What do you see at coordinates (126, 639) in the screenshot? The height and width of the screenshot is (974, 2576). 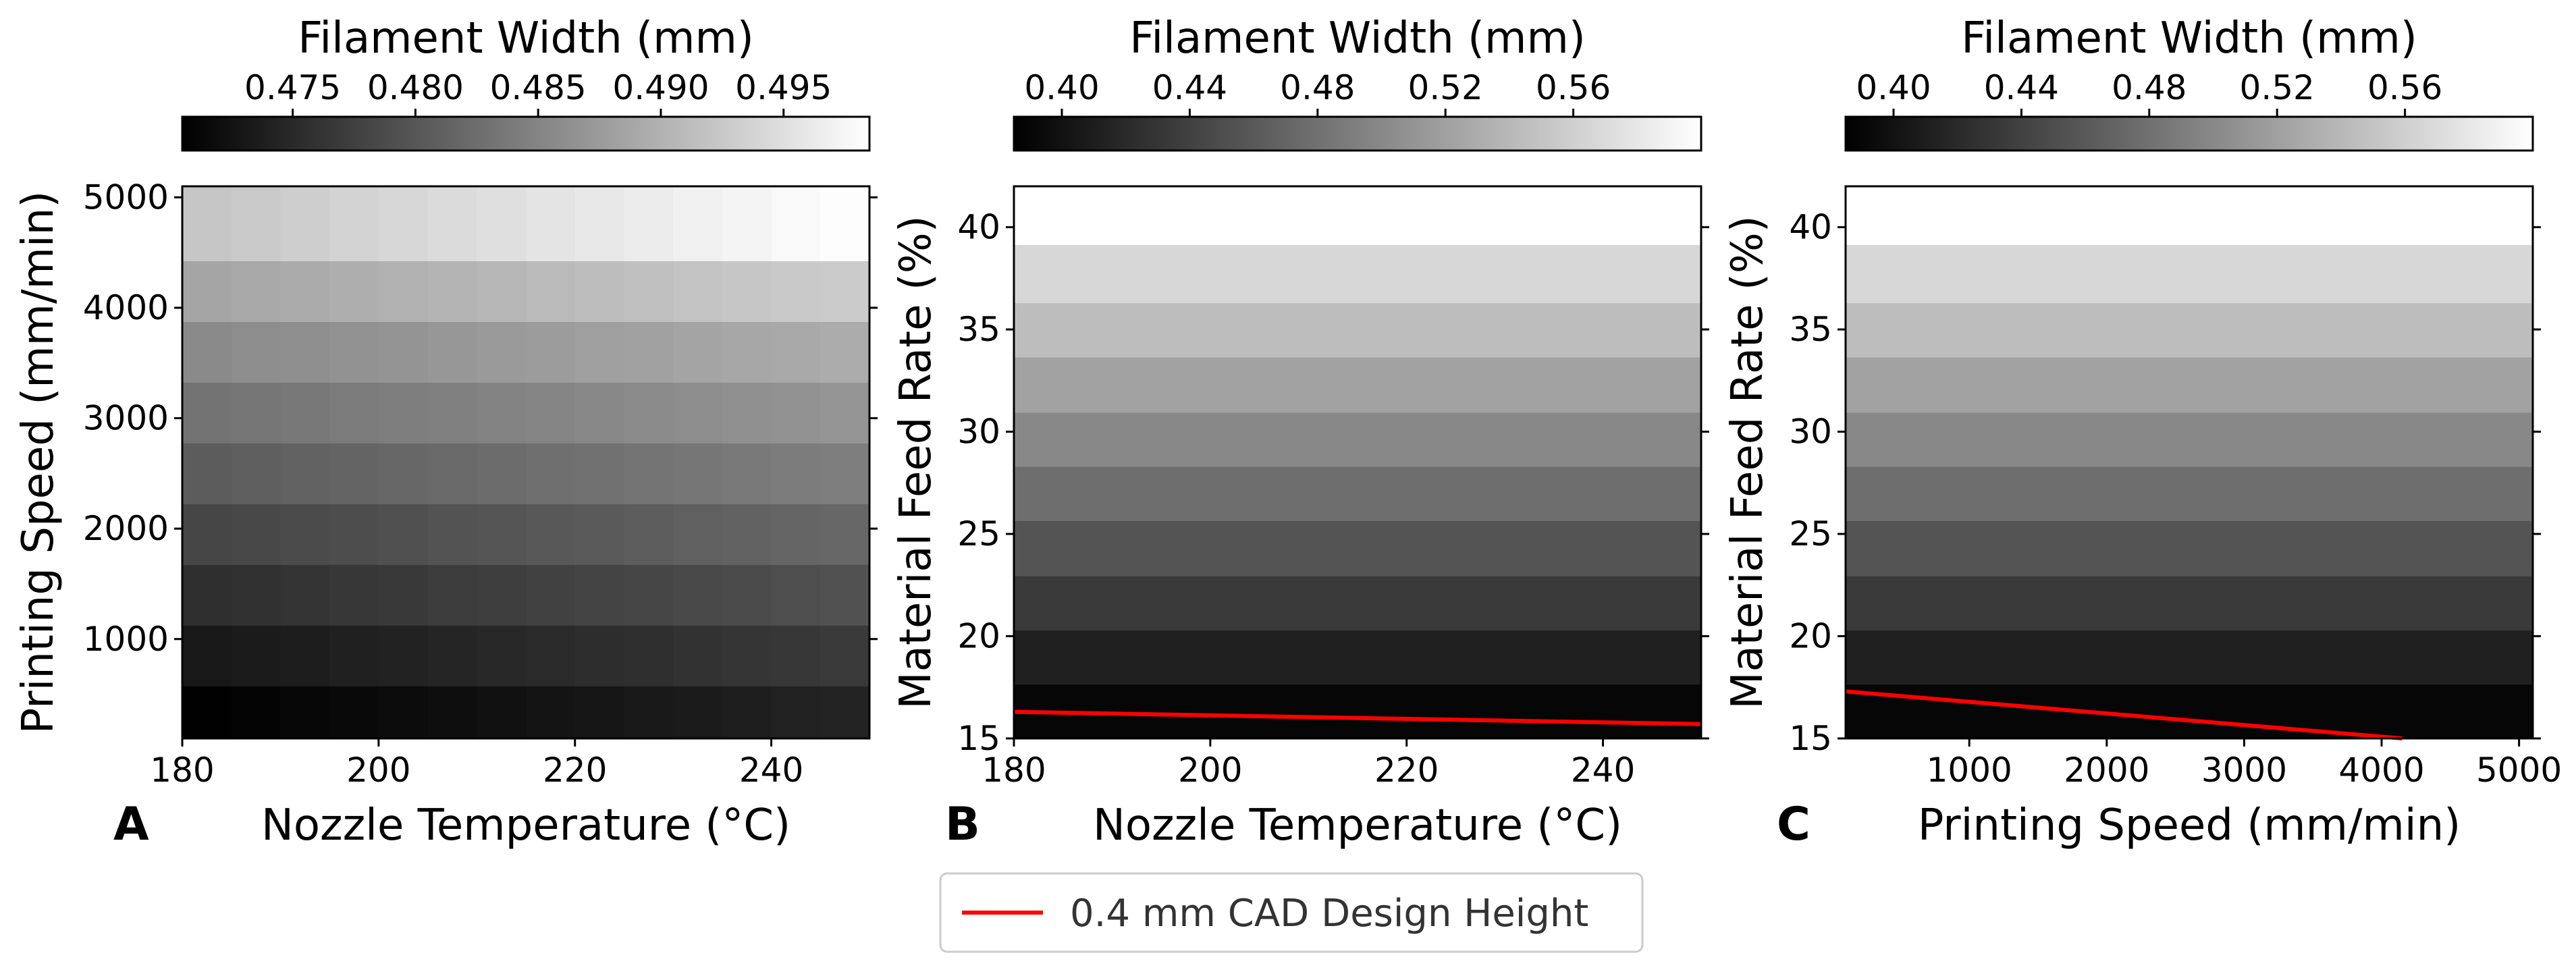 I see `y-tick-label: 1000` at bounding box center [126, 639].